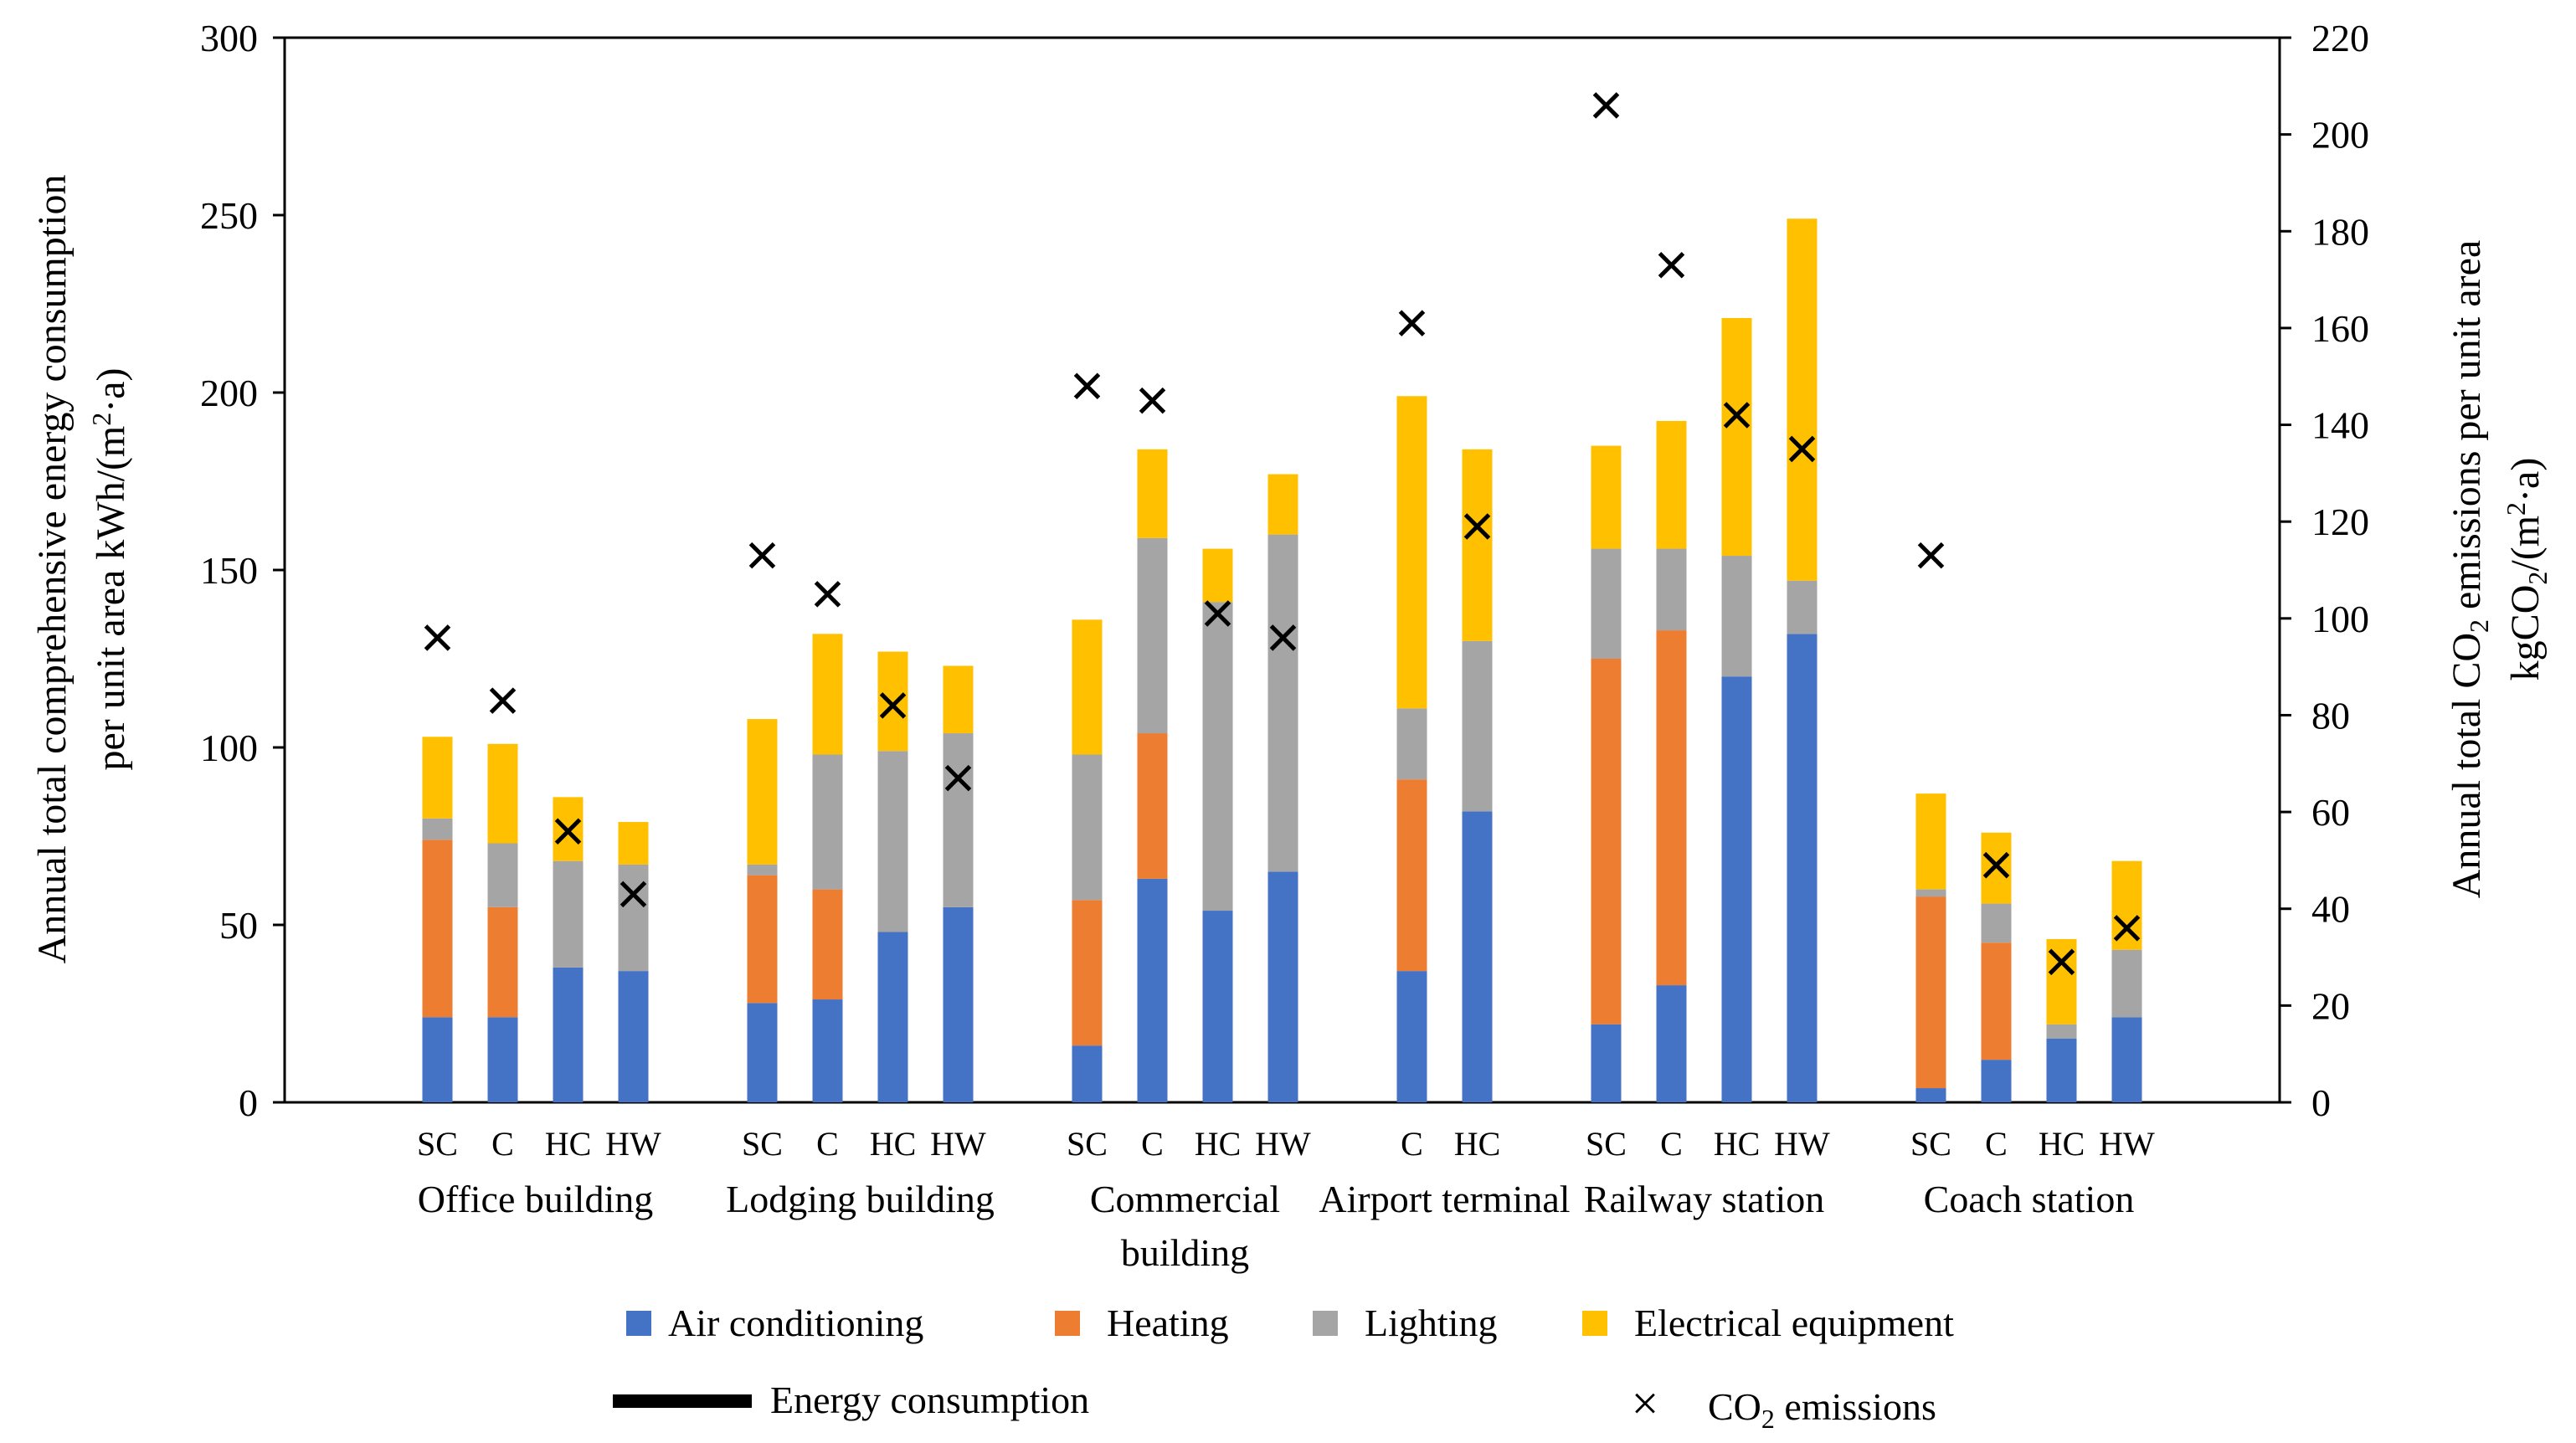 The width and height of the screenshot is (2576, 1443). Describe the element at coordinates (229, 570) in the screenshot. I see `left-tick-label: 150` at that location.